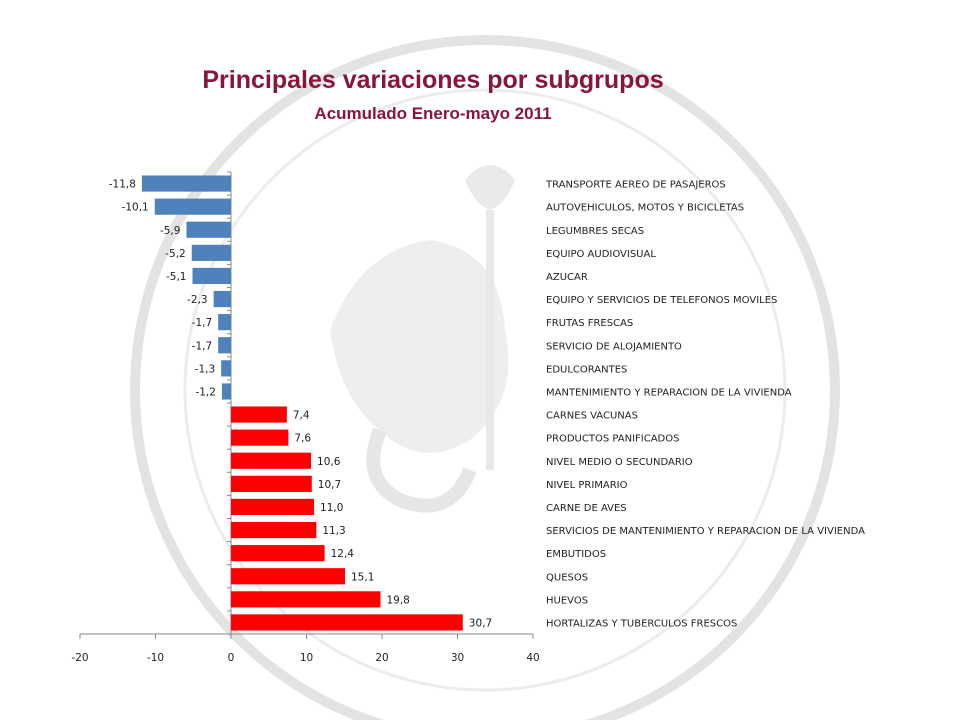 The image size is (960, 720). What do you see at coordinates (362, 577) in the screenshot?
I see `data-label: 15,1` at bounding box center [362, 577].